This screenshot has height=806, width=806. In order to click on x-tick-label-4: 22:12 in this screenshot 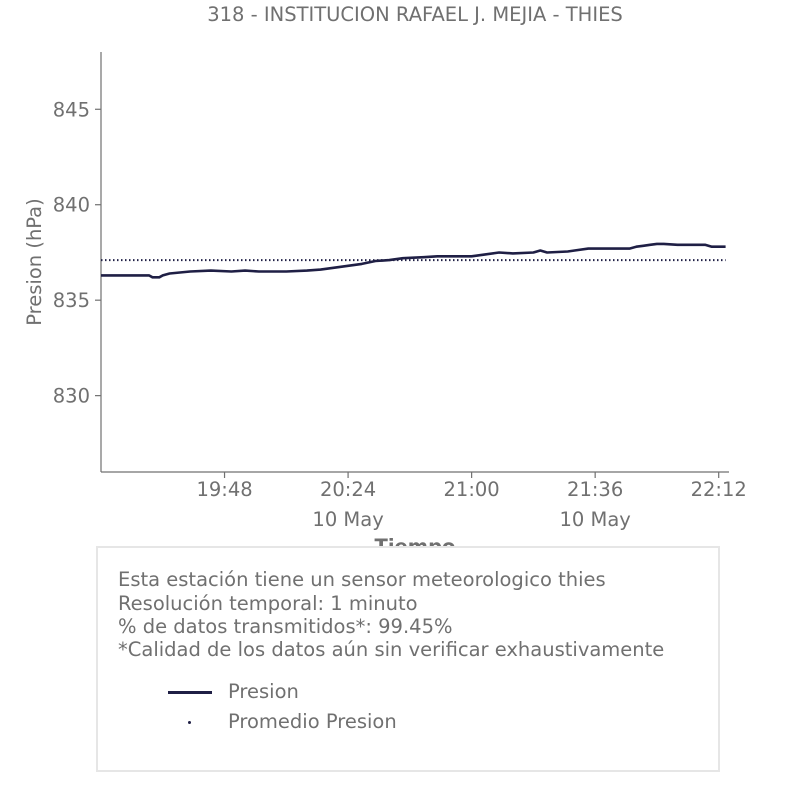, I will do `click(719, 489)`.